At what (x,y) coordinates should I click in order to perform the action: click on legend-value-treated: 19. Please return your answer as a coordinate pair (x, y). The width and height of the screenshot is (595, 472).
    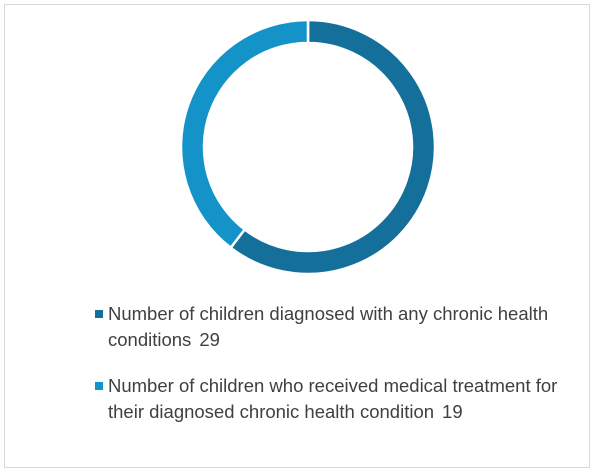
    Looking at the image, I should click on (452, 411).